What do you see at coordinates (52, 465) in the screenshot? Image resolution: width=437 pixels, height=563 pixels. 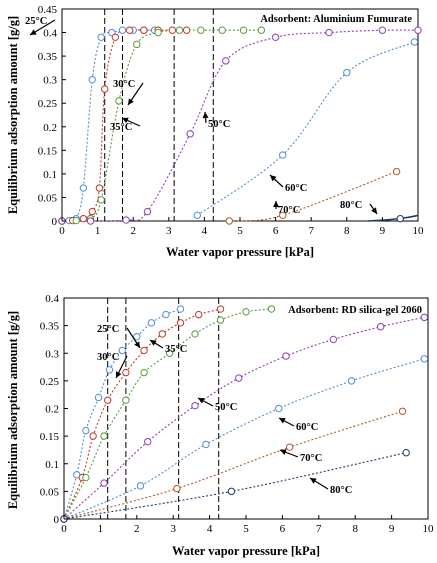 I see `y-tick-label: 0.1` at bounding box center [52, 465].